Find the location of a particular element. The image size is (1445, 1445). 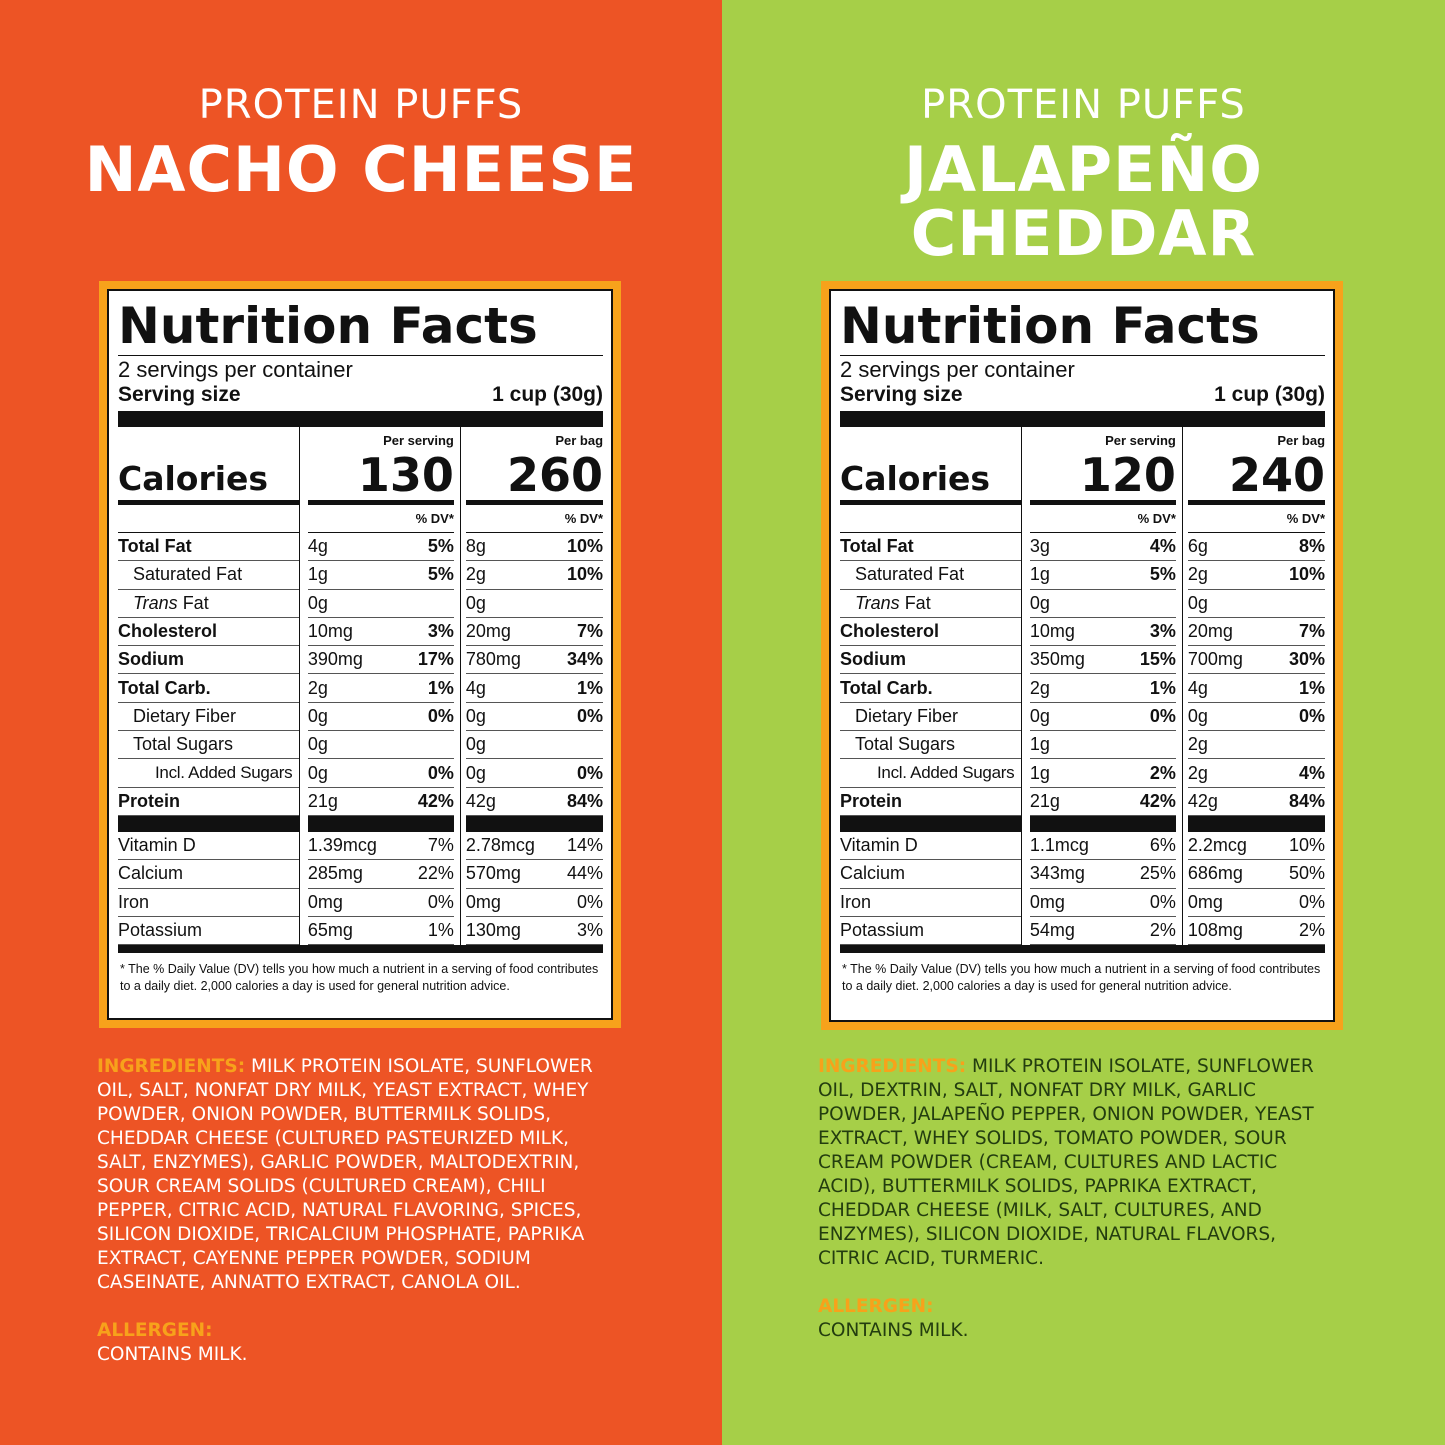

nutrient-serving-value: 4g 5% is located at coordinates (380, 547).